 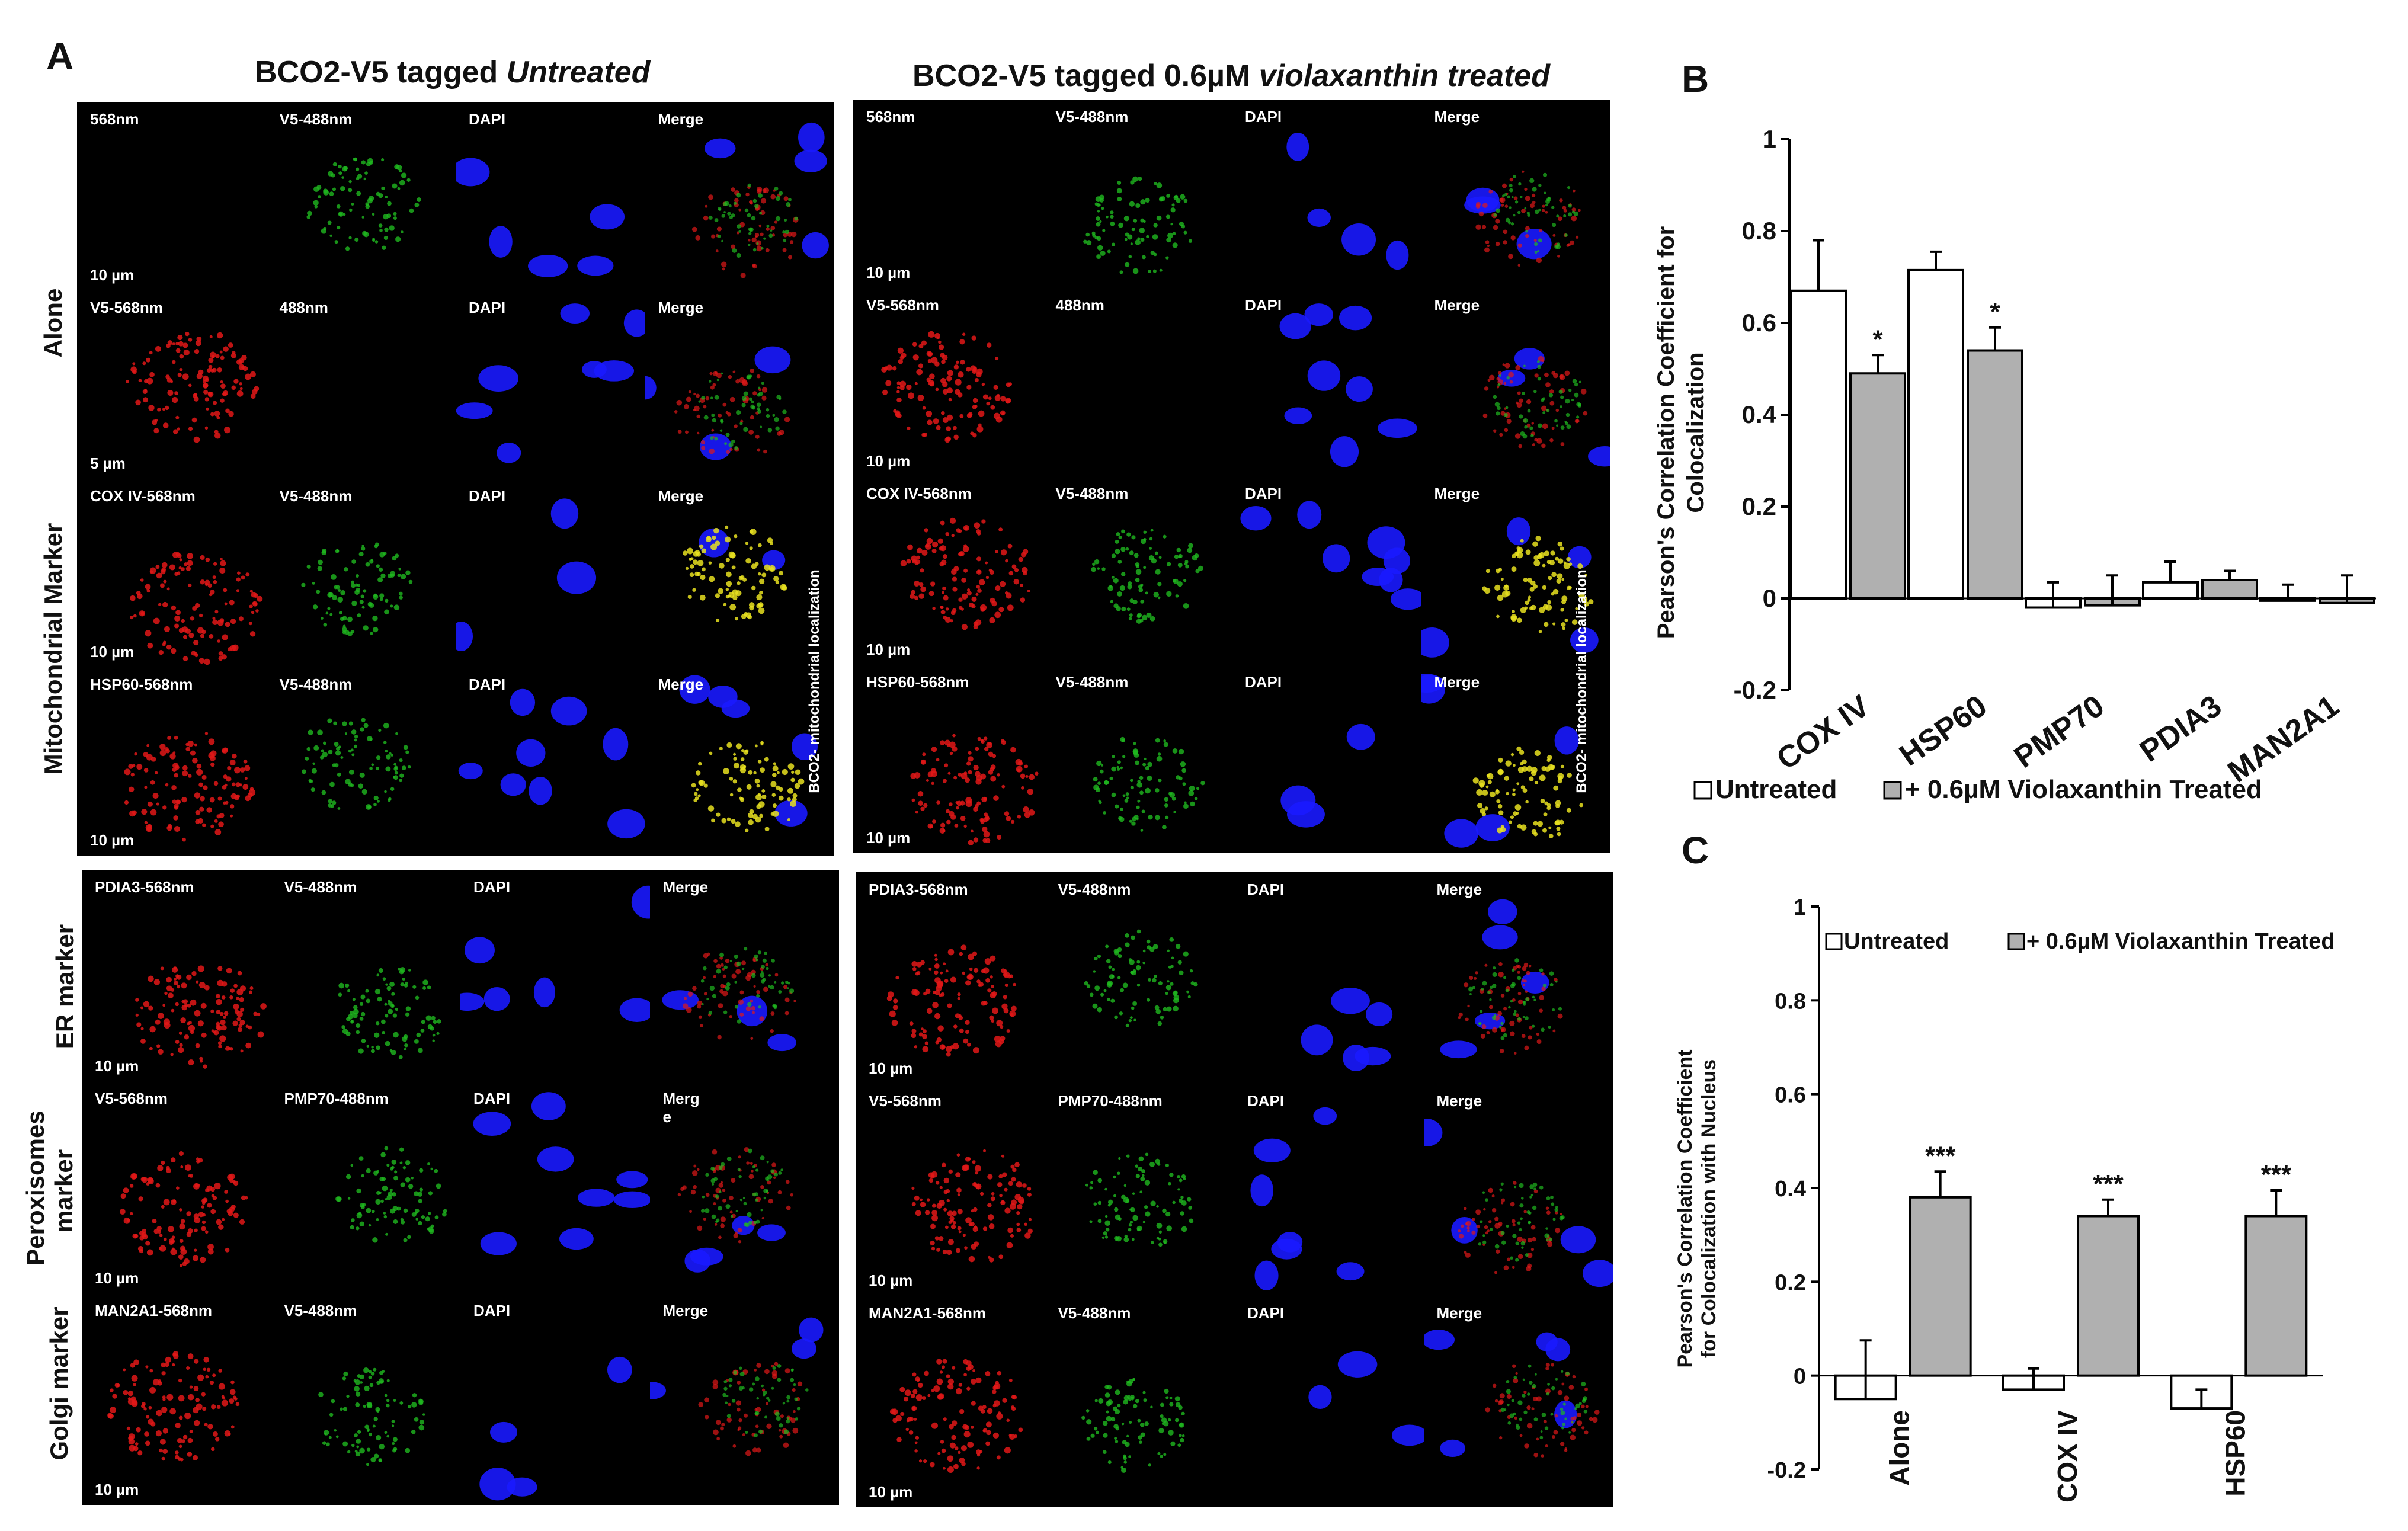 I want to click on x-category-label: PMP70, so click(x=2059, y=731).